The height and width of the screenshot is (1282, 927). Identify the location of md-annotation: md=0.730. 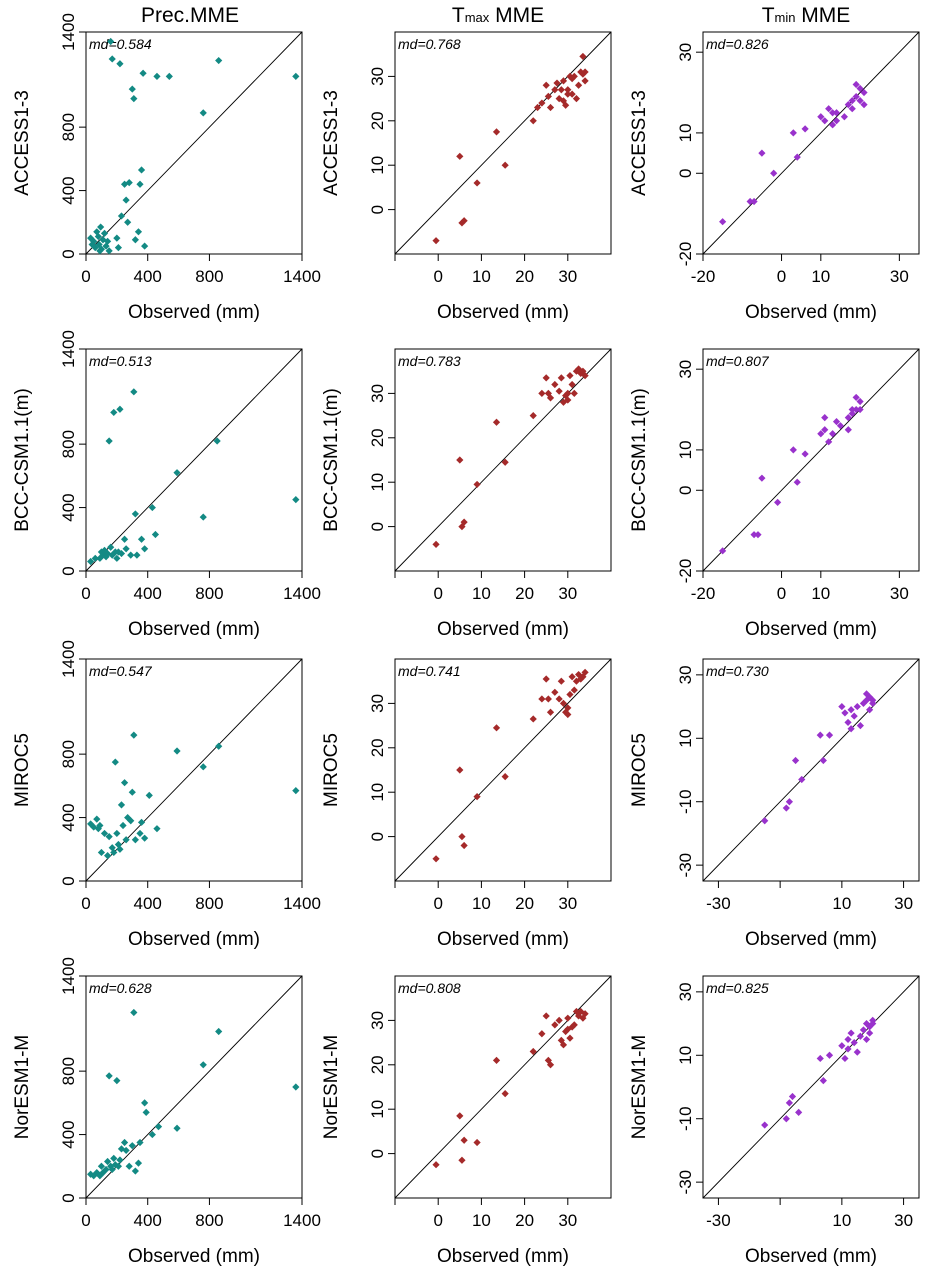
(737, 671).